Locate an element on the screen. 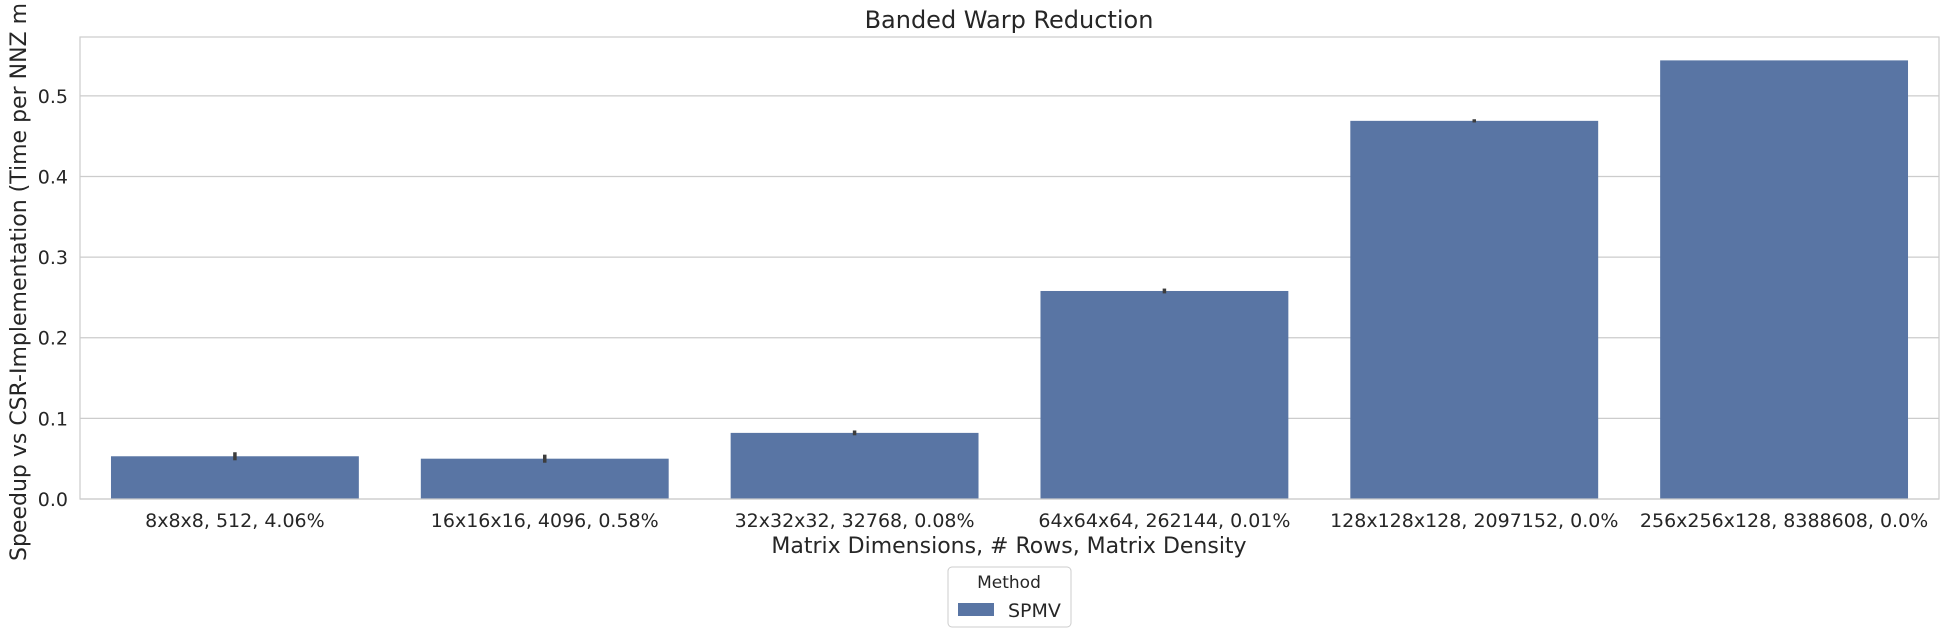 The height and width of the screenshot is (638, 1949). x-tick-label: 8x8x8, 512, 4.06% is located at coordinates (235, 521).